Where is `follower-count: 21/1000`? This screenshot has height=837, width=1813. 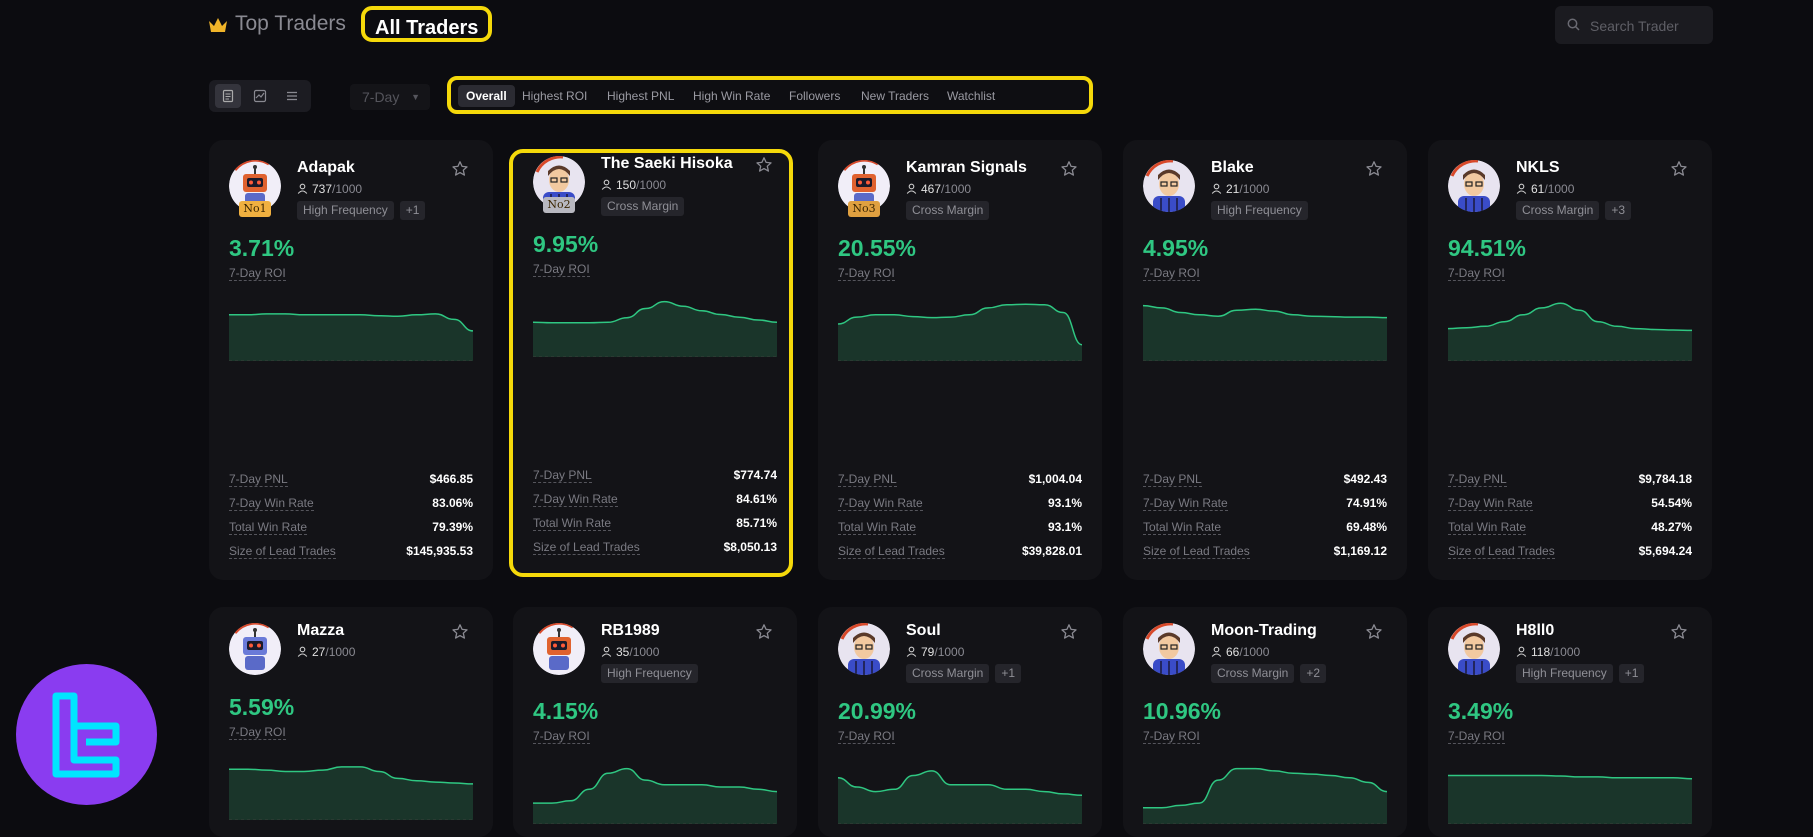 follower-count: 21/1000 is located at coordinates (1240, 189).